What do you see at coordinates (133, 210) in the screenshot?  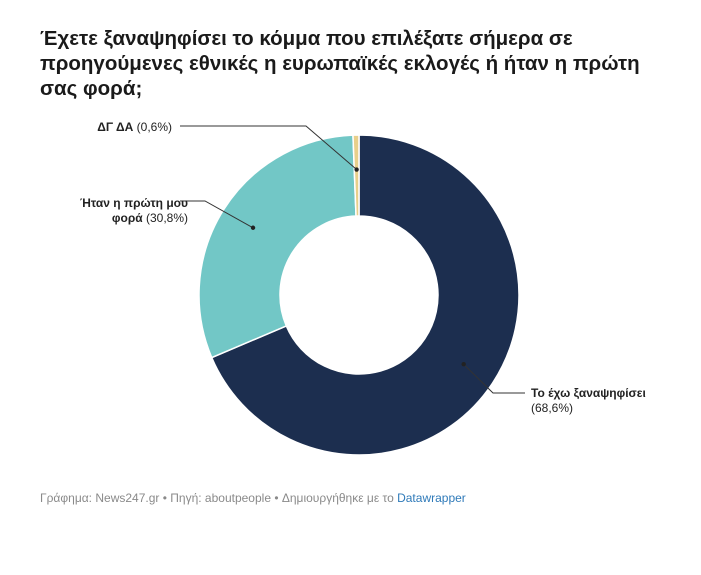 I see `label-first-time: Ήταν η πρώτη μου φορά (30,8%)` at bounding box center [133, 210].